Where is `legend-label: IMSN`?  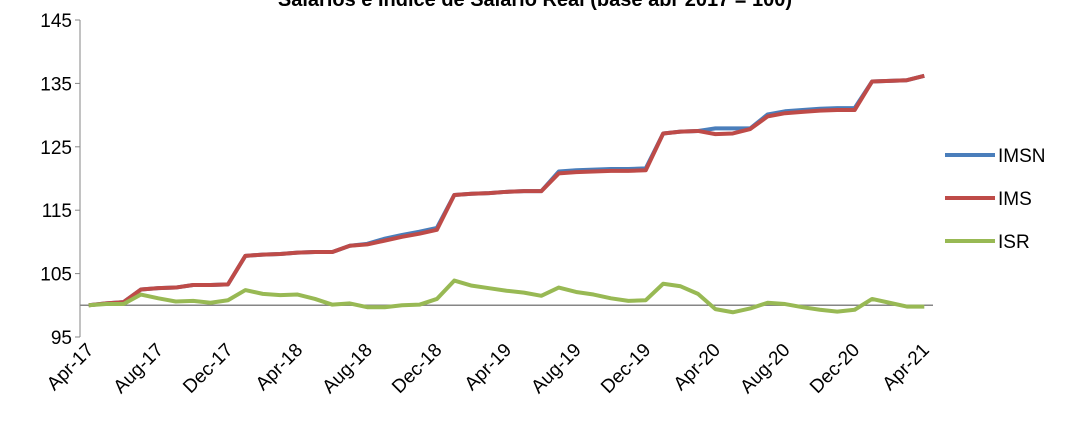 legend-label: IMSN is located at coordinates (1022, 156).